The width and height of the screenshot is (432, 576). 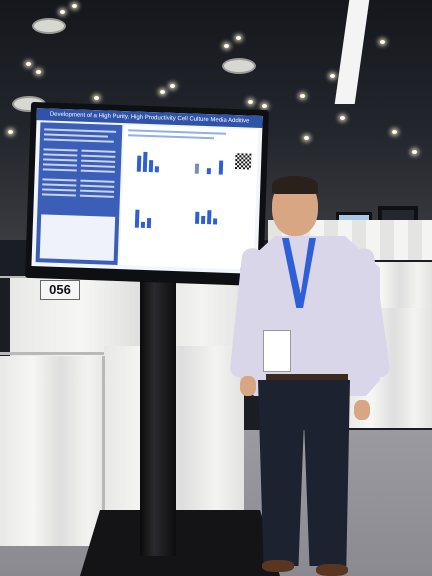 I want to click on sponsor-logo-area, so click(x=77, y=237).